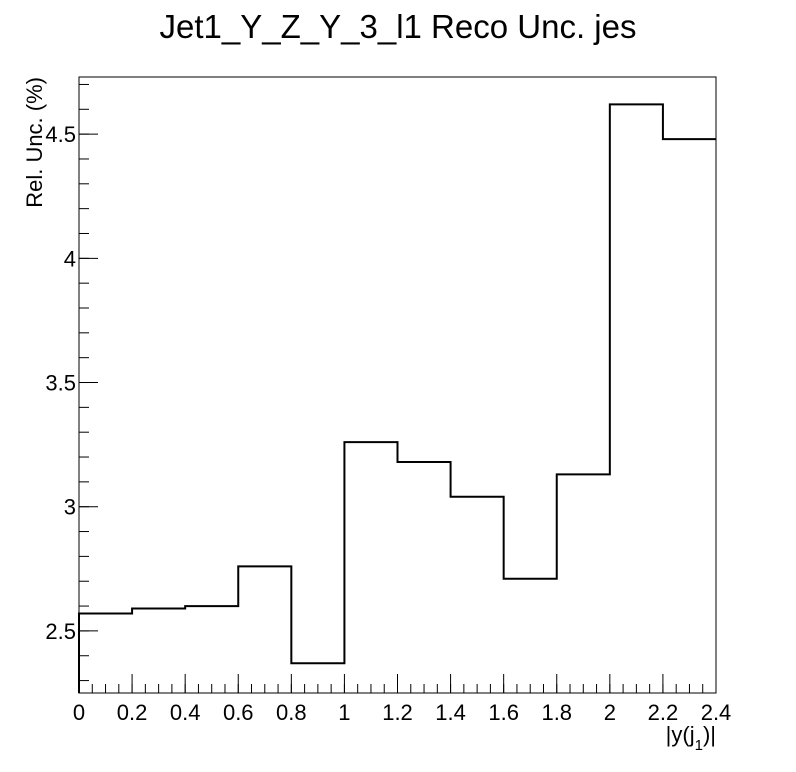 The width and height of the screenshot is (796, 772). Describe the element at coordinates (397, 712) in the screenshot. I see `x-tick-label: 1.2` at that location.